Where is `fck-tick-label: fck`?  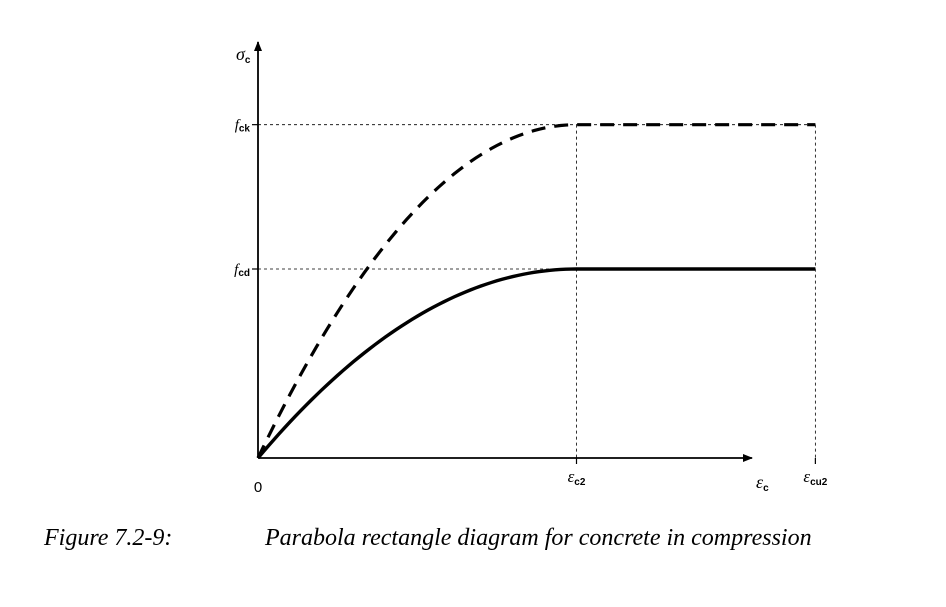
fck-tick-label: fck is located at coordinates (243, 126).